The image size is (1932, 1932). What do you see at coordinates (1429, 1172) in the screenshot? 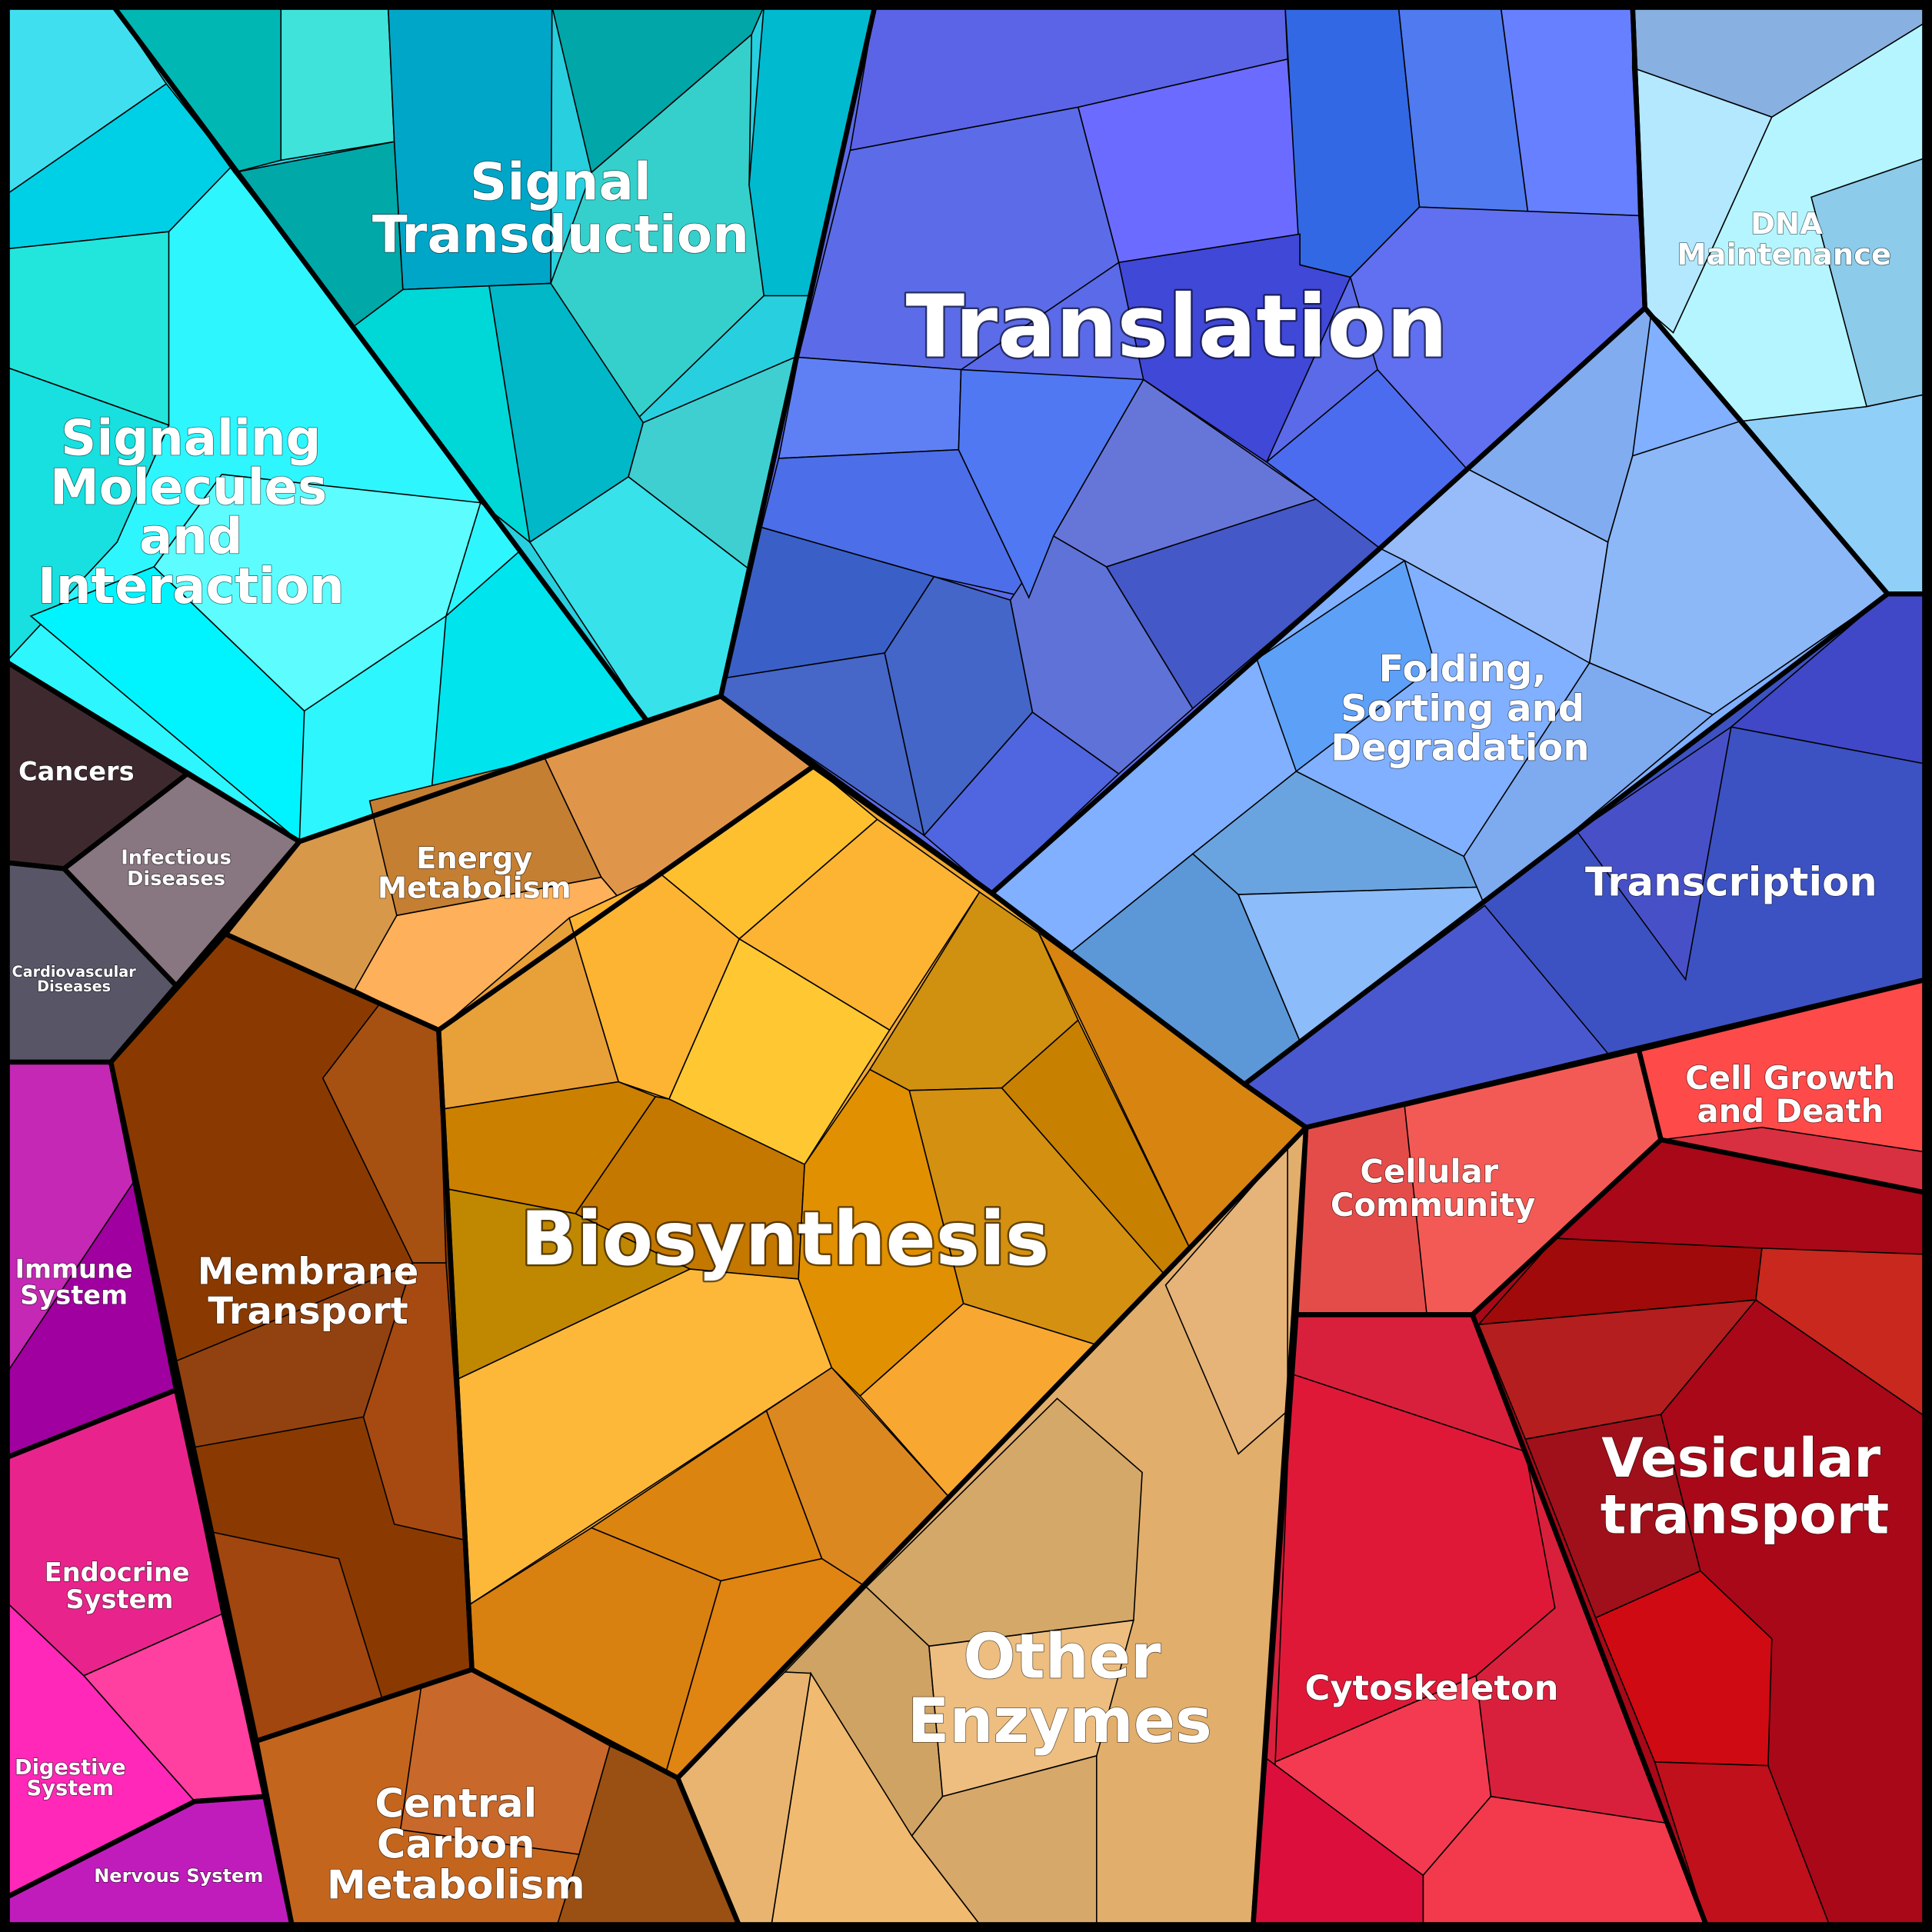
I see `label-line: Cellular` at bounding box center [1429, 1172].